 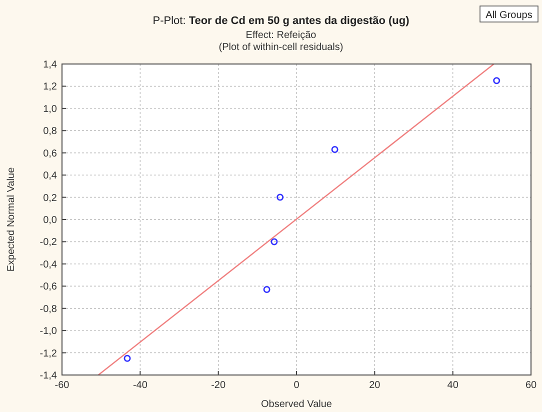 I want to click on x-tick-label: 40, so click(x=453, y=385).